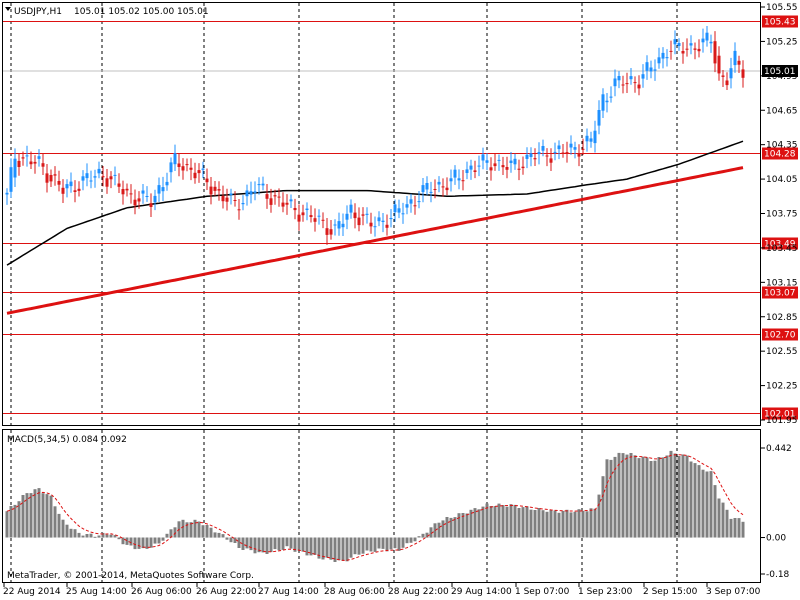 Image resolution: width=800 pixels, height=600 pixels. What do you see at coordinates (67, 440) in the screenshot?
I see `macd-header: MACD(5,34,5) 0.084 0.092` at bounding box center [67, 440].